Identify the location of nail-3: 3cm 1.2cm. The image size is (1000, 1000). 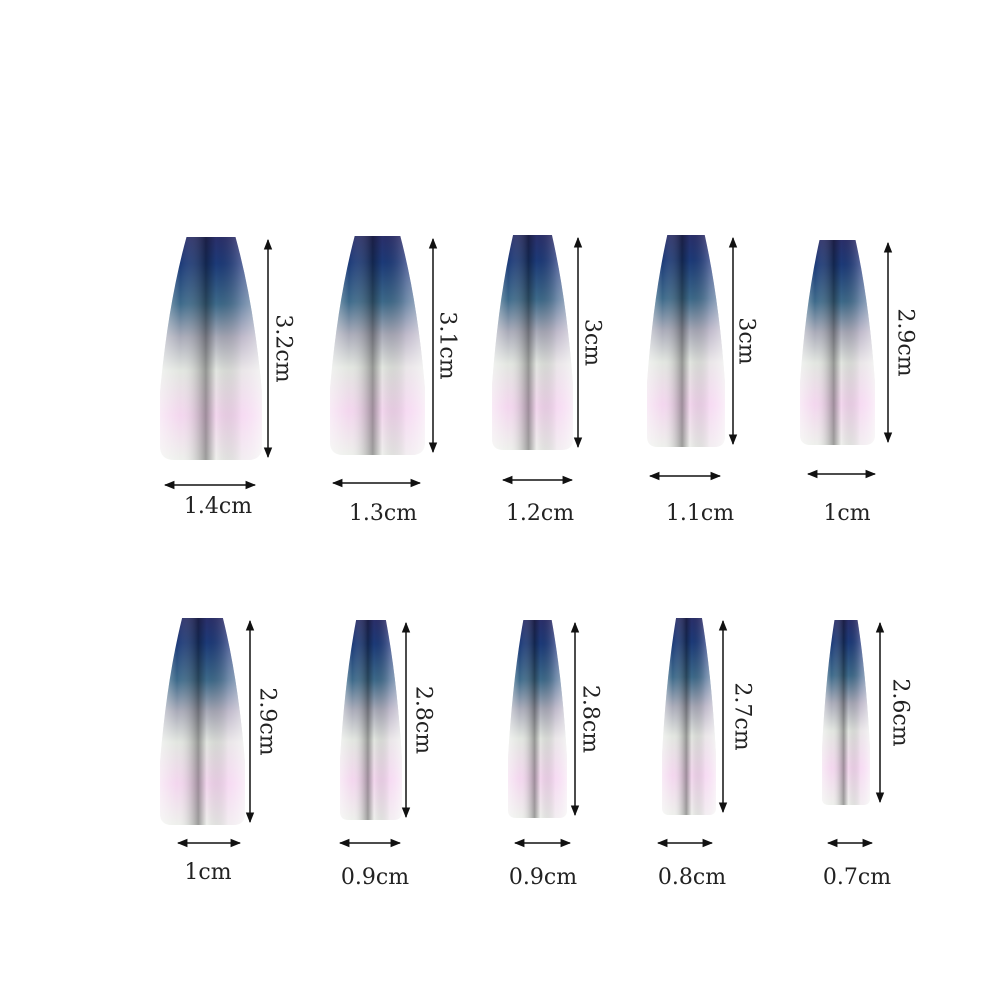
(548, 380).